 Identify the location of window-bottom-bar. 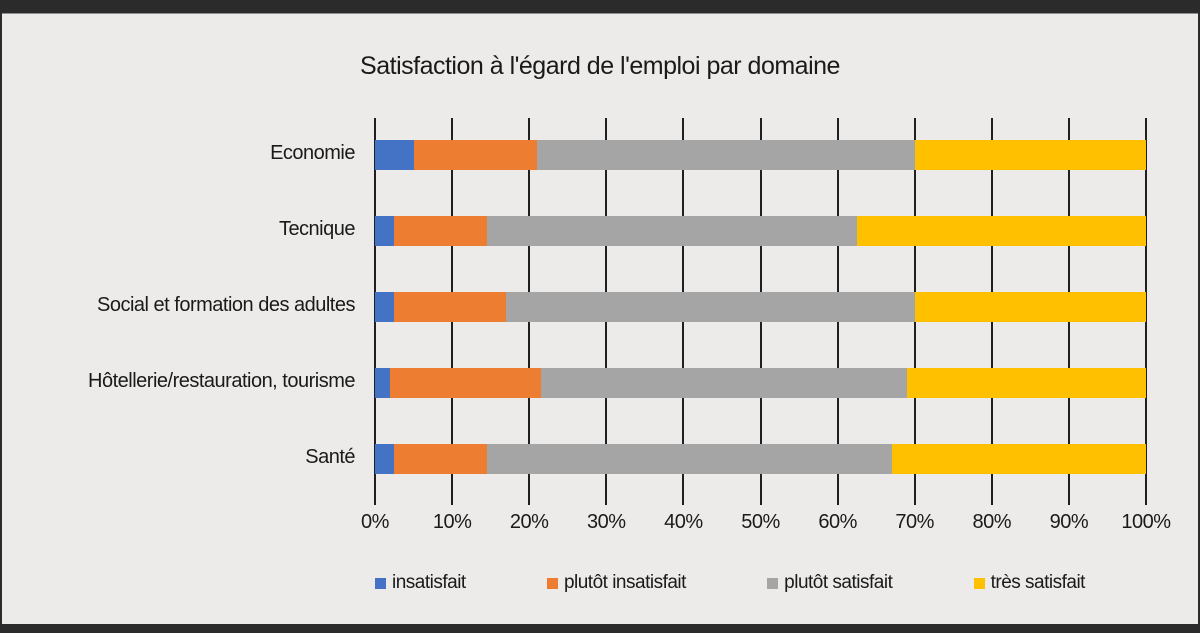
(600, 628).